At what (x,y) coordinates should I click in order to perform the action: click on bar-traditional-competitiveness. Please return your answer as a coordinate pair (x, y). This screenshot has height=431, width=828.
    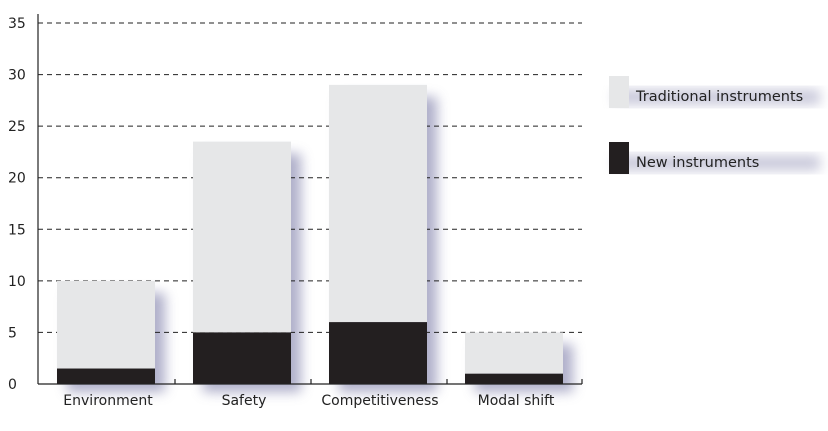
    Looking at the image, I should click on (378, 203).